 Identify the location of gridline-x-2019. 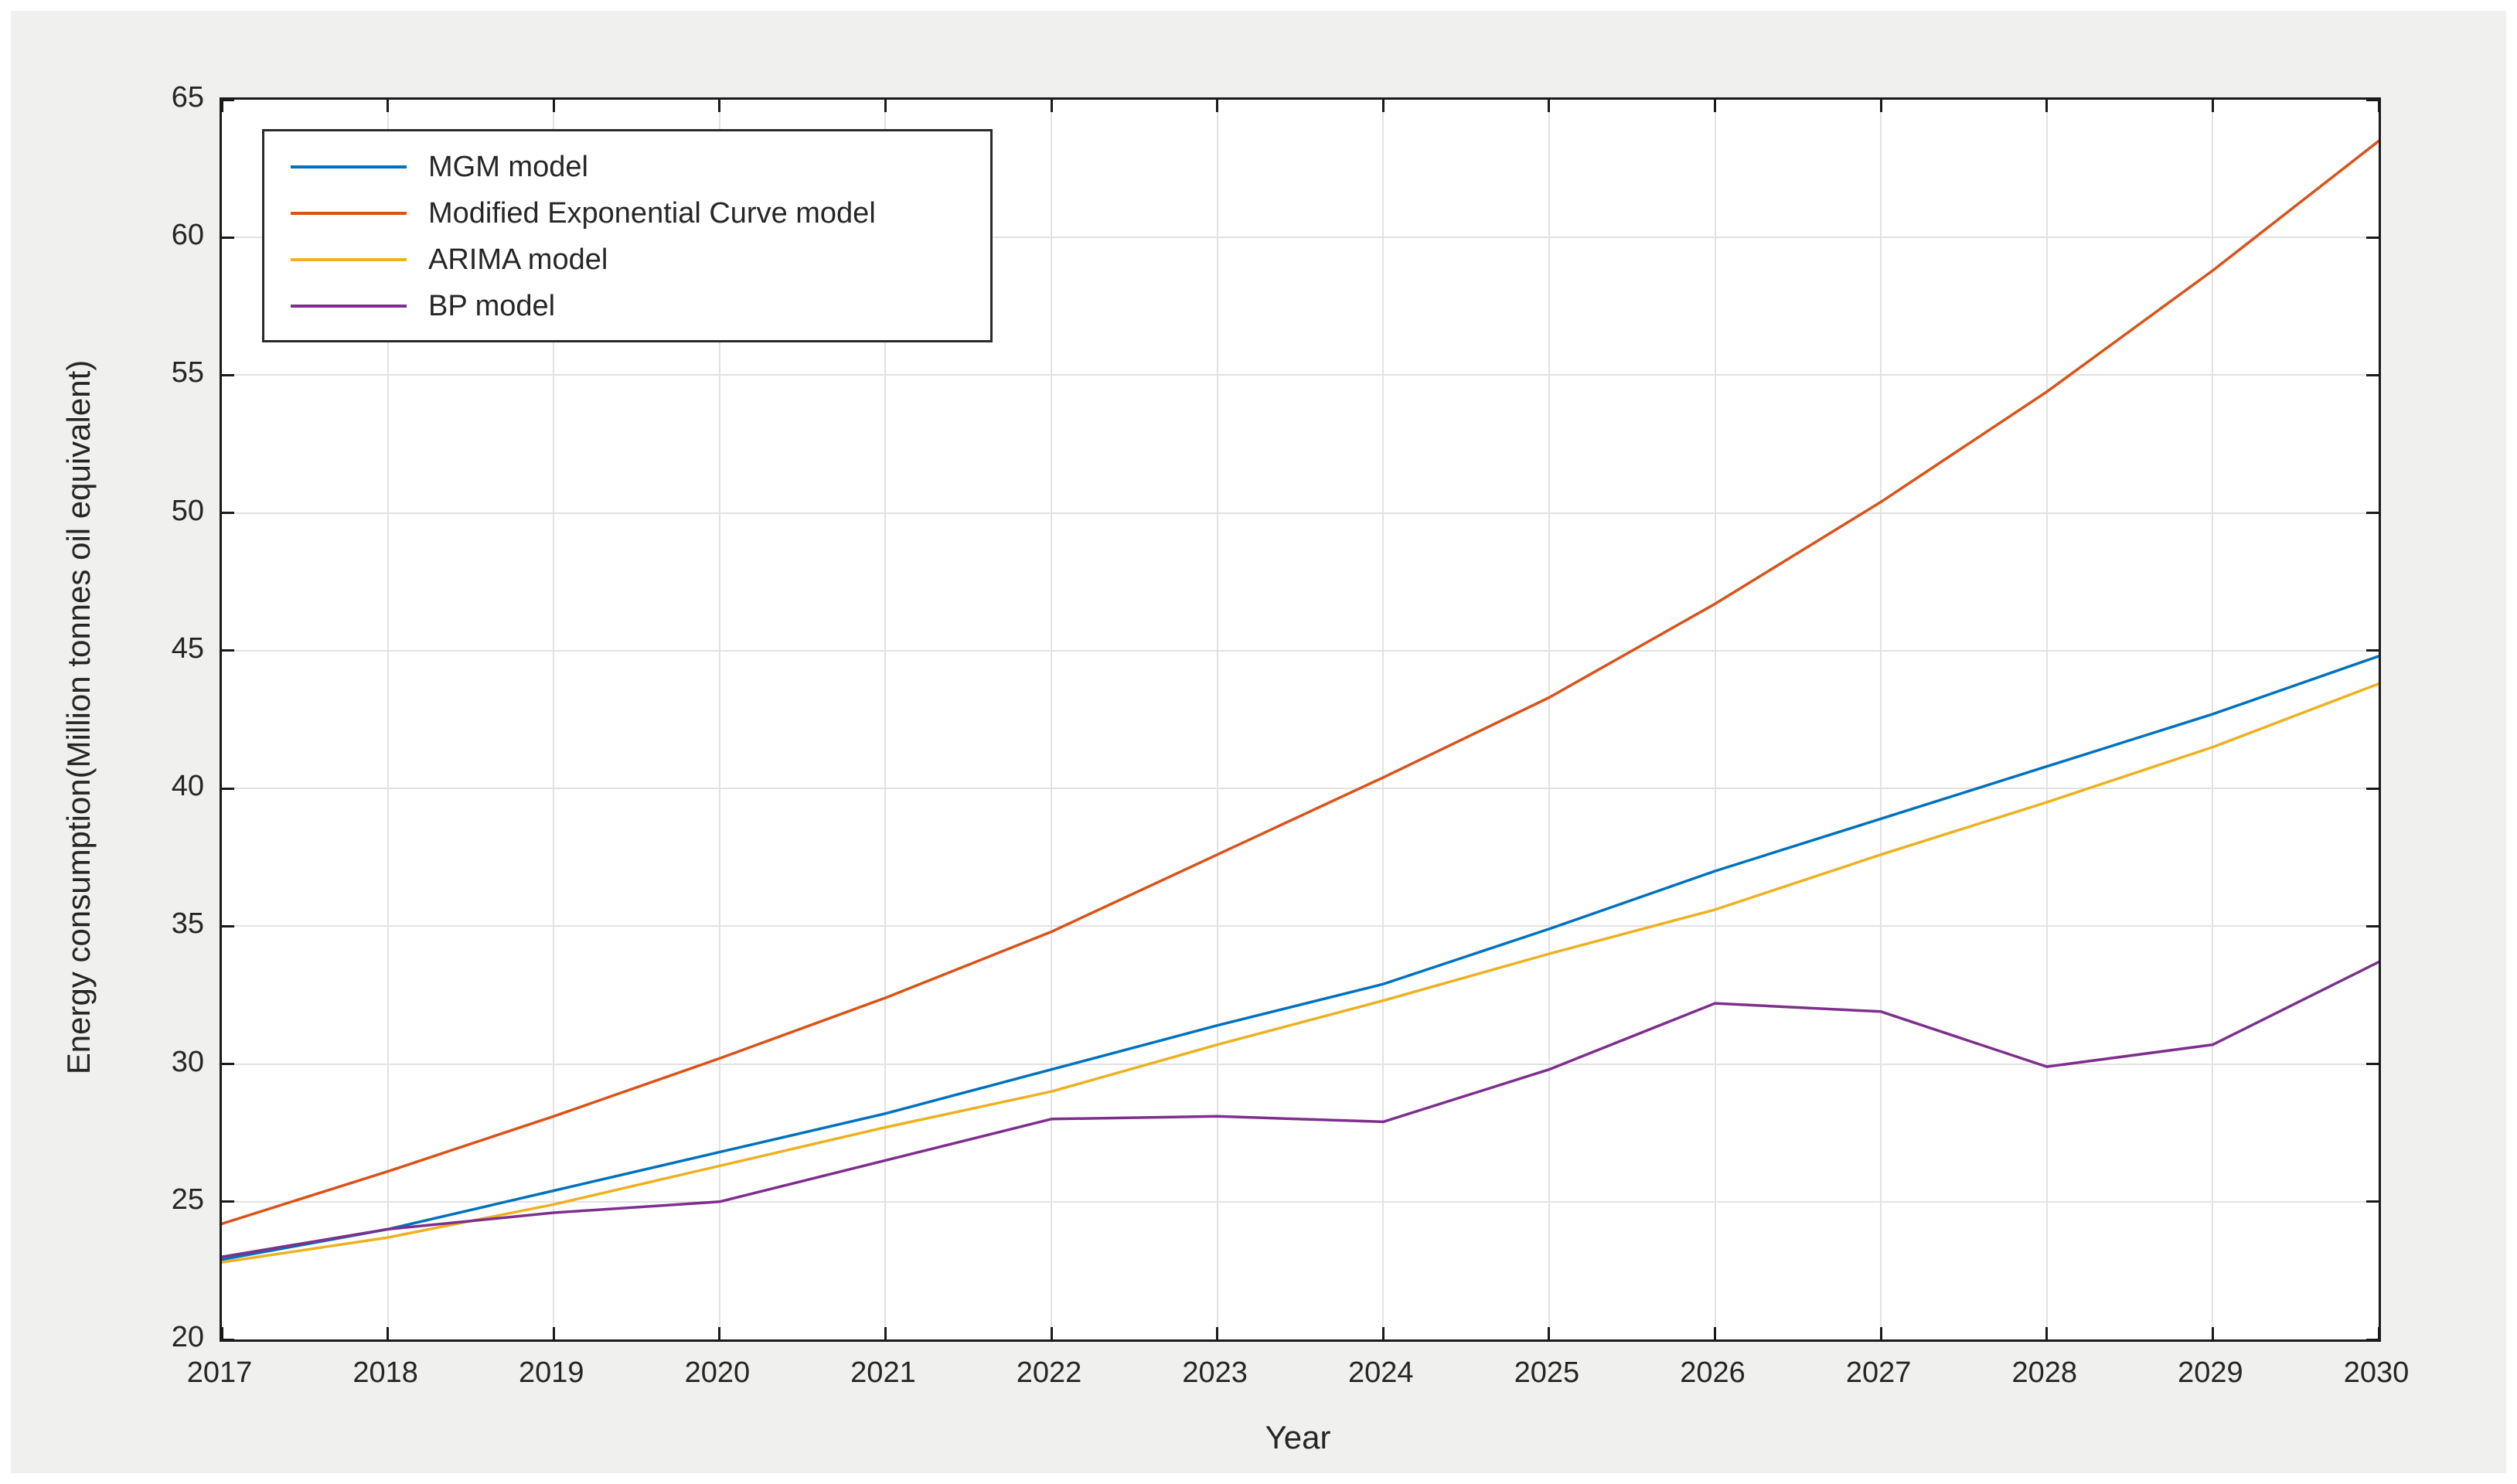
(554, 719).